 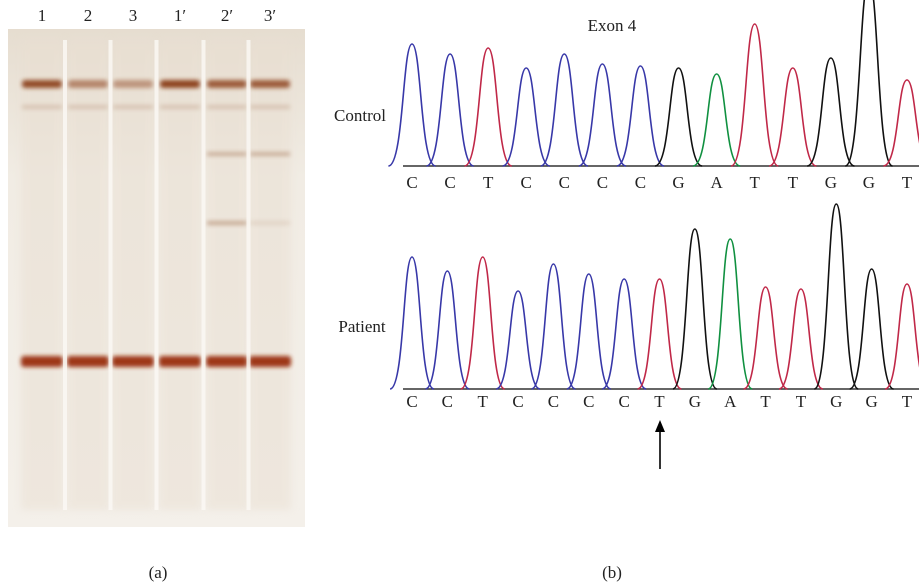 I want to click on panel-a-label: (a), so click(x=158, y=572).